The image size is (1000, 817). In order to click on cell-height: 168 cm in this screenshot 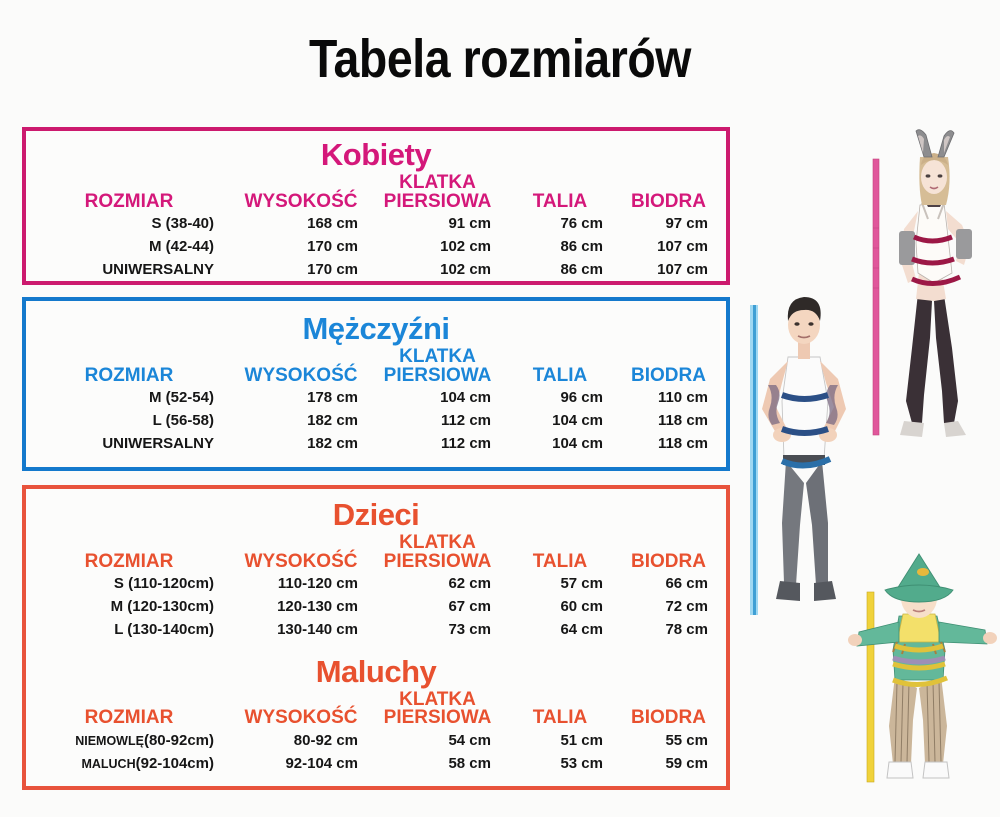, I will do `click(332, 224)`.